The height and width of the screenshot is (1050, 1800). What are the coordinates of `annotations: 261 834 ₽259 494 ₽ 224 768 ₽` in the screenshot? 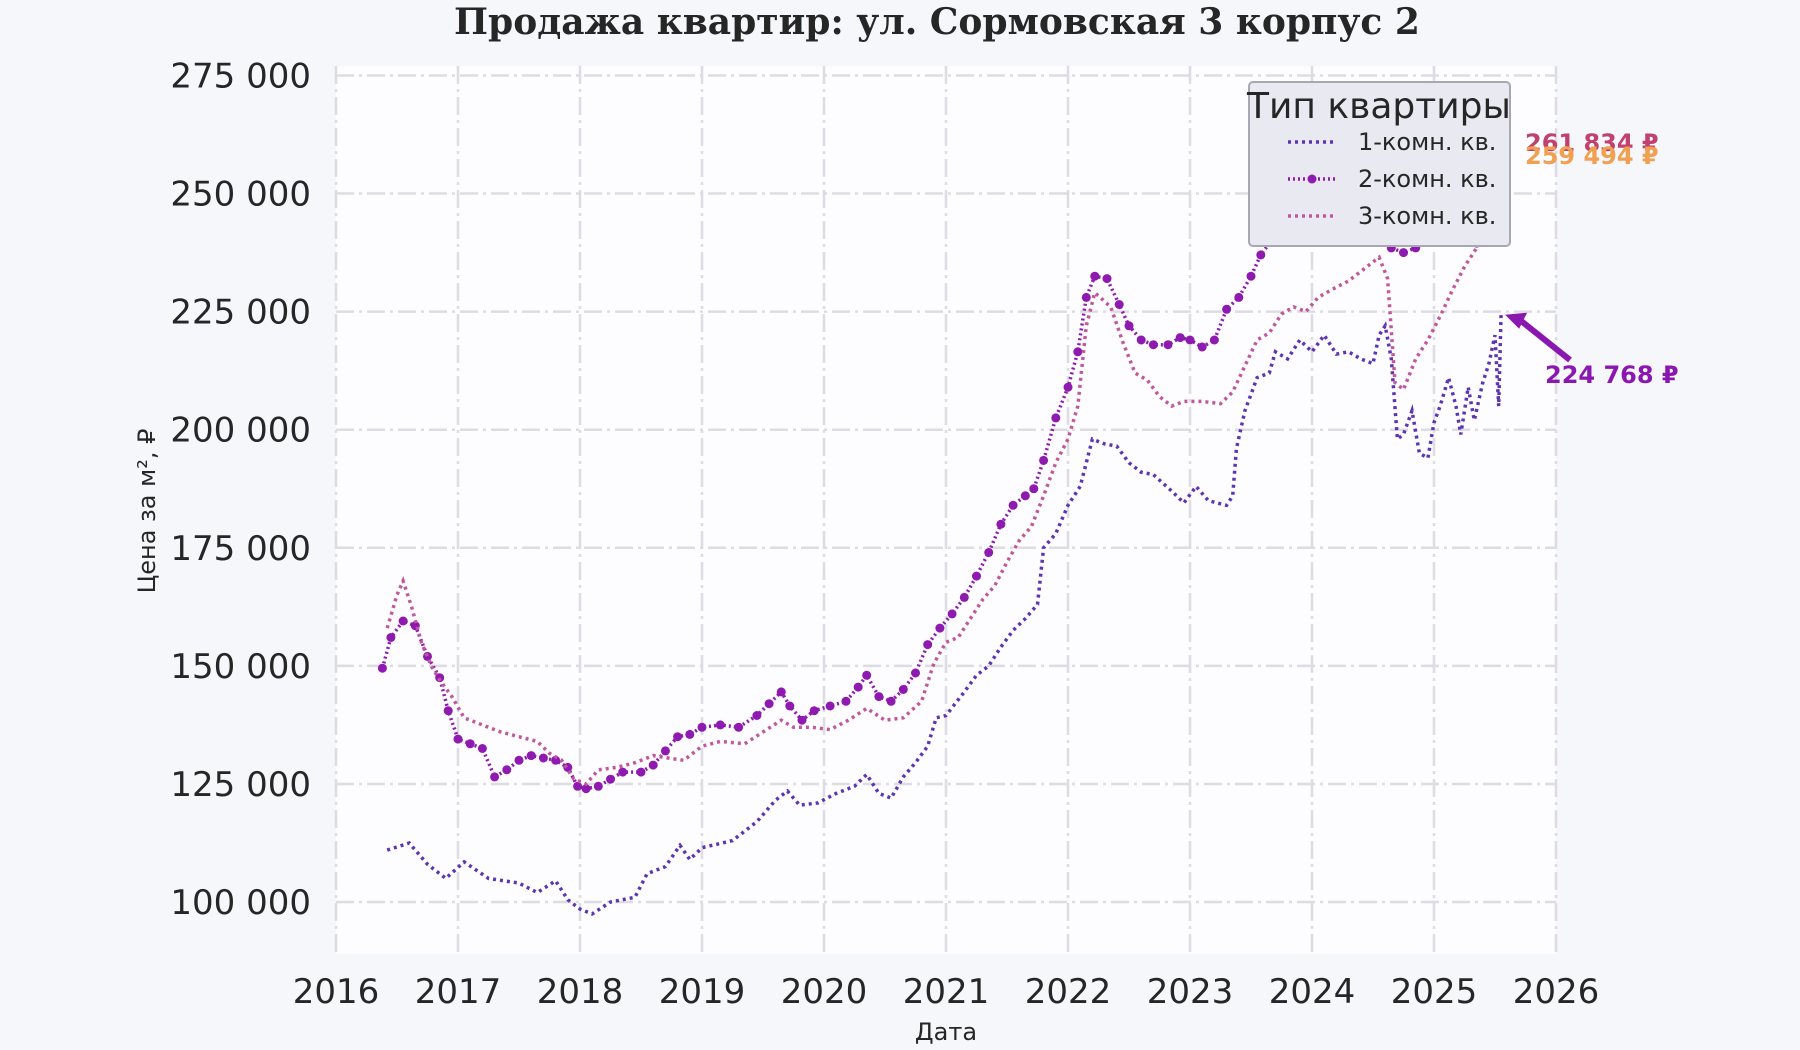 It's located at (1592, 259).